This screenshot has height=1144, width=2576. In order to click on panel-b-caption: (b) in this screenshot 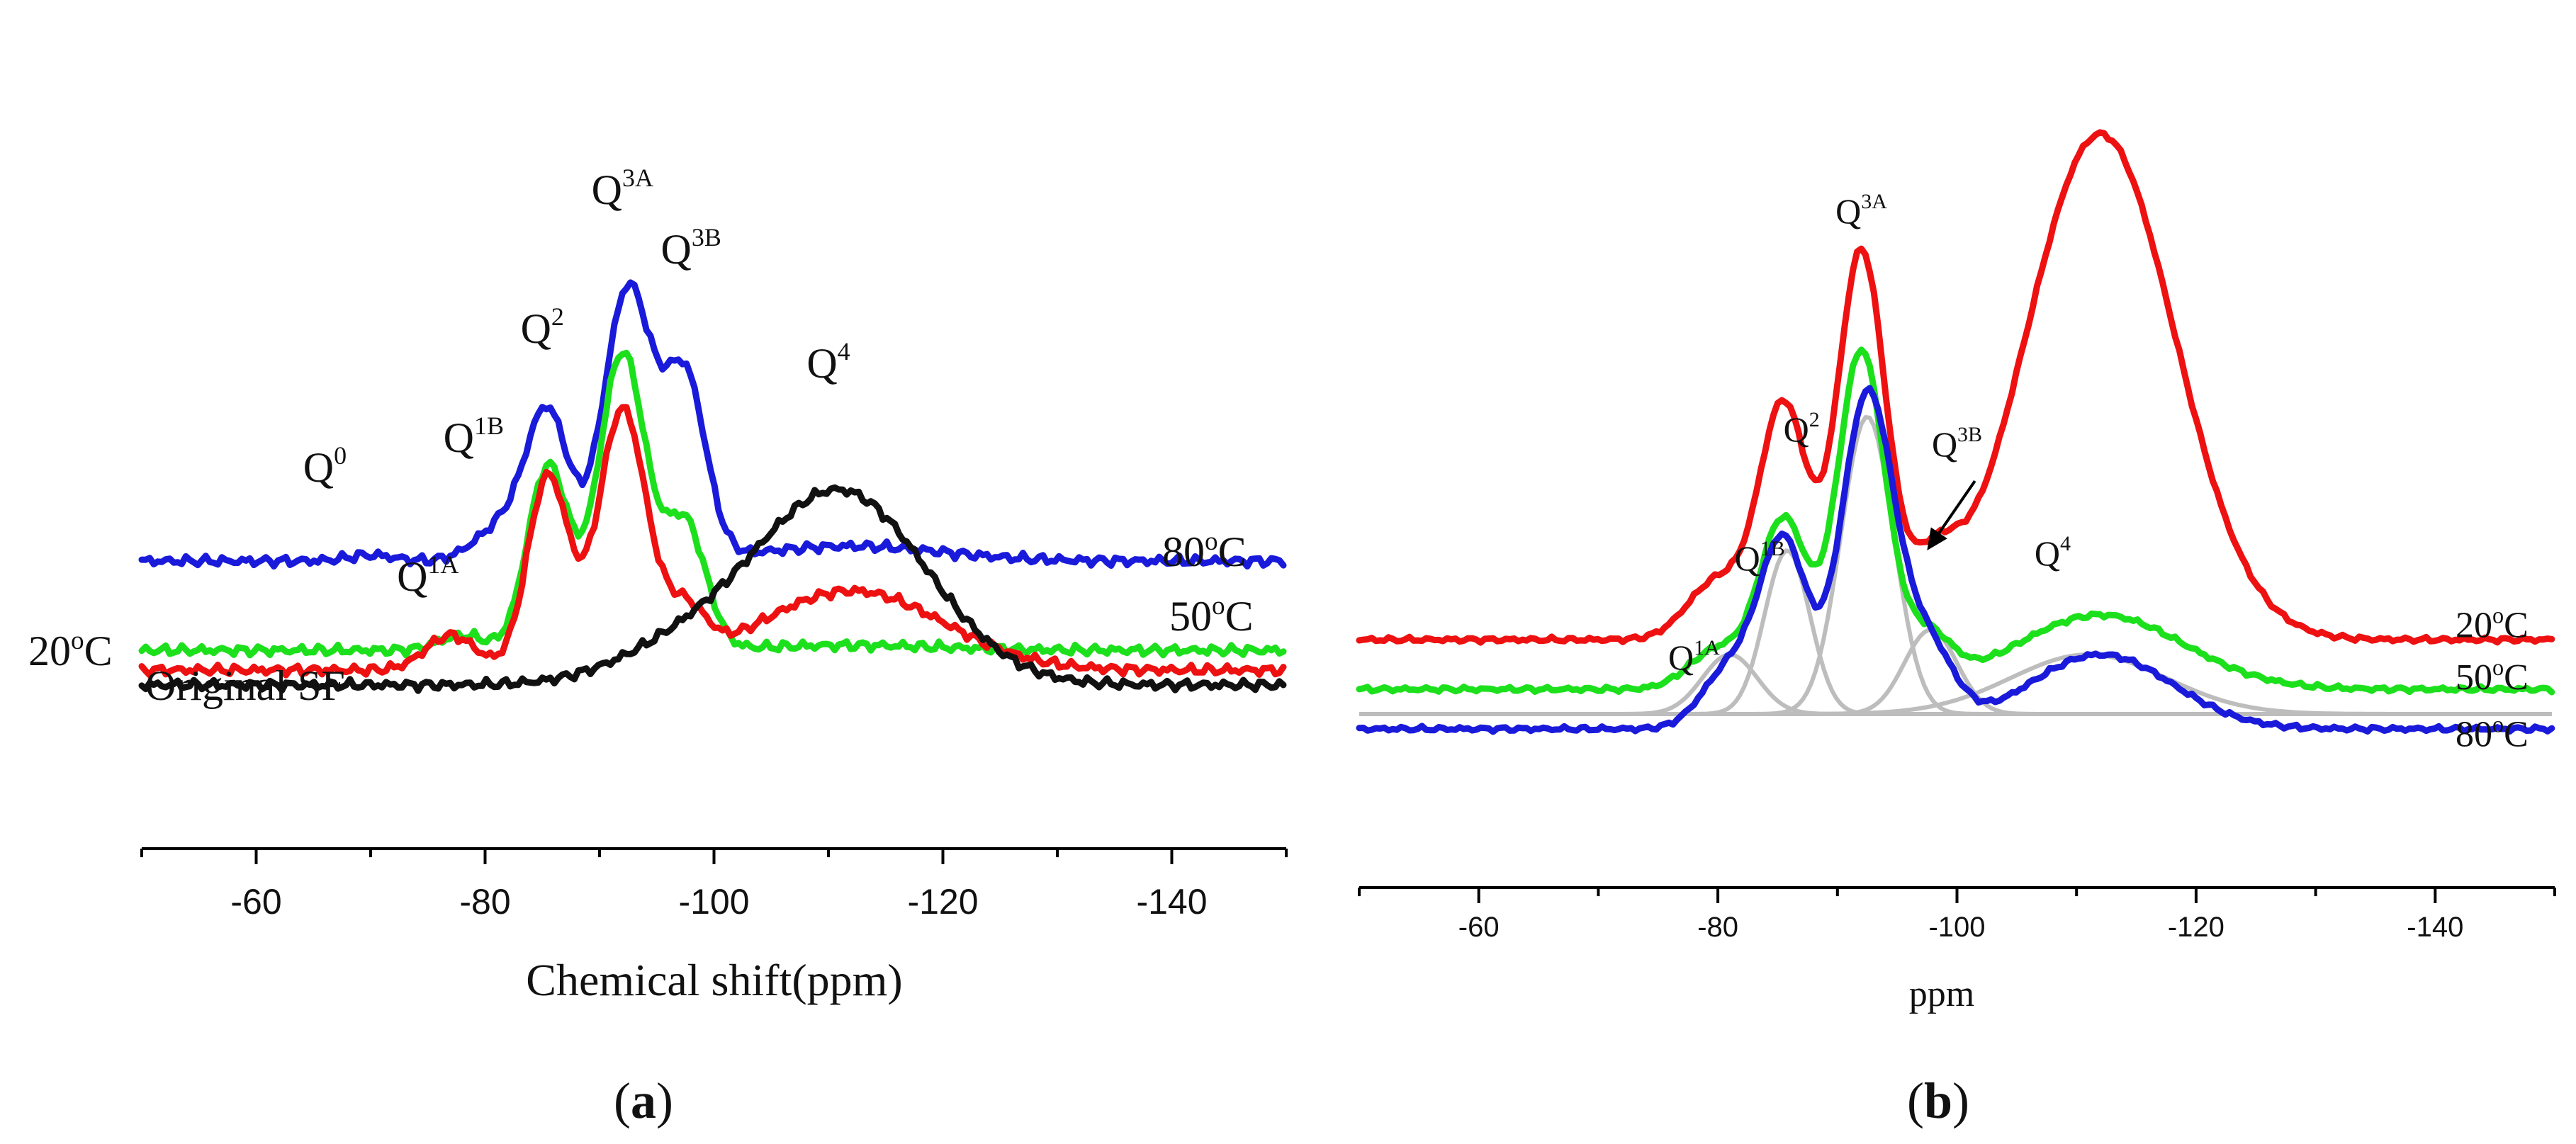, I will do `click(1938, 1100)`.